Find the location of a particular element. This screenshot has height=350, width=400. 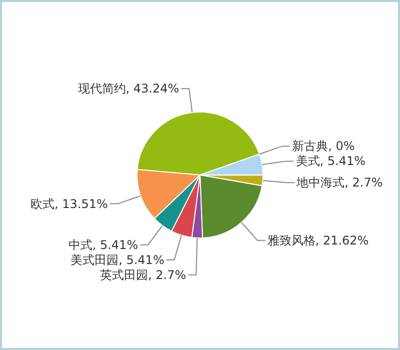

slice-label: 欧式, 13.51% is located at coordinates (69, 203).